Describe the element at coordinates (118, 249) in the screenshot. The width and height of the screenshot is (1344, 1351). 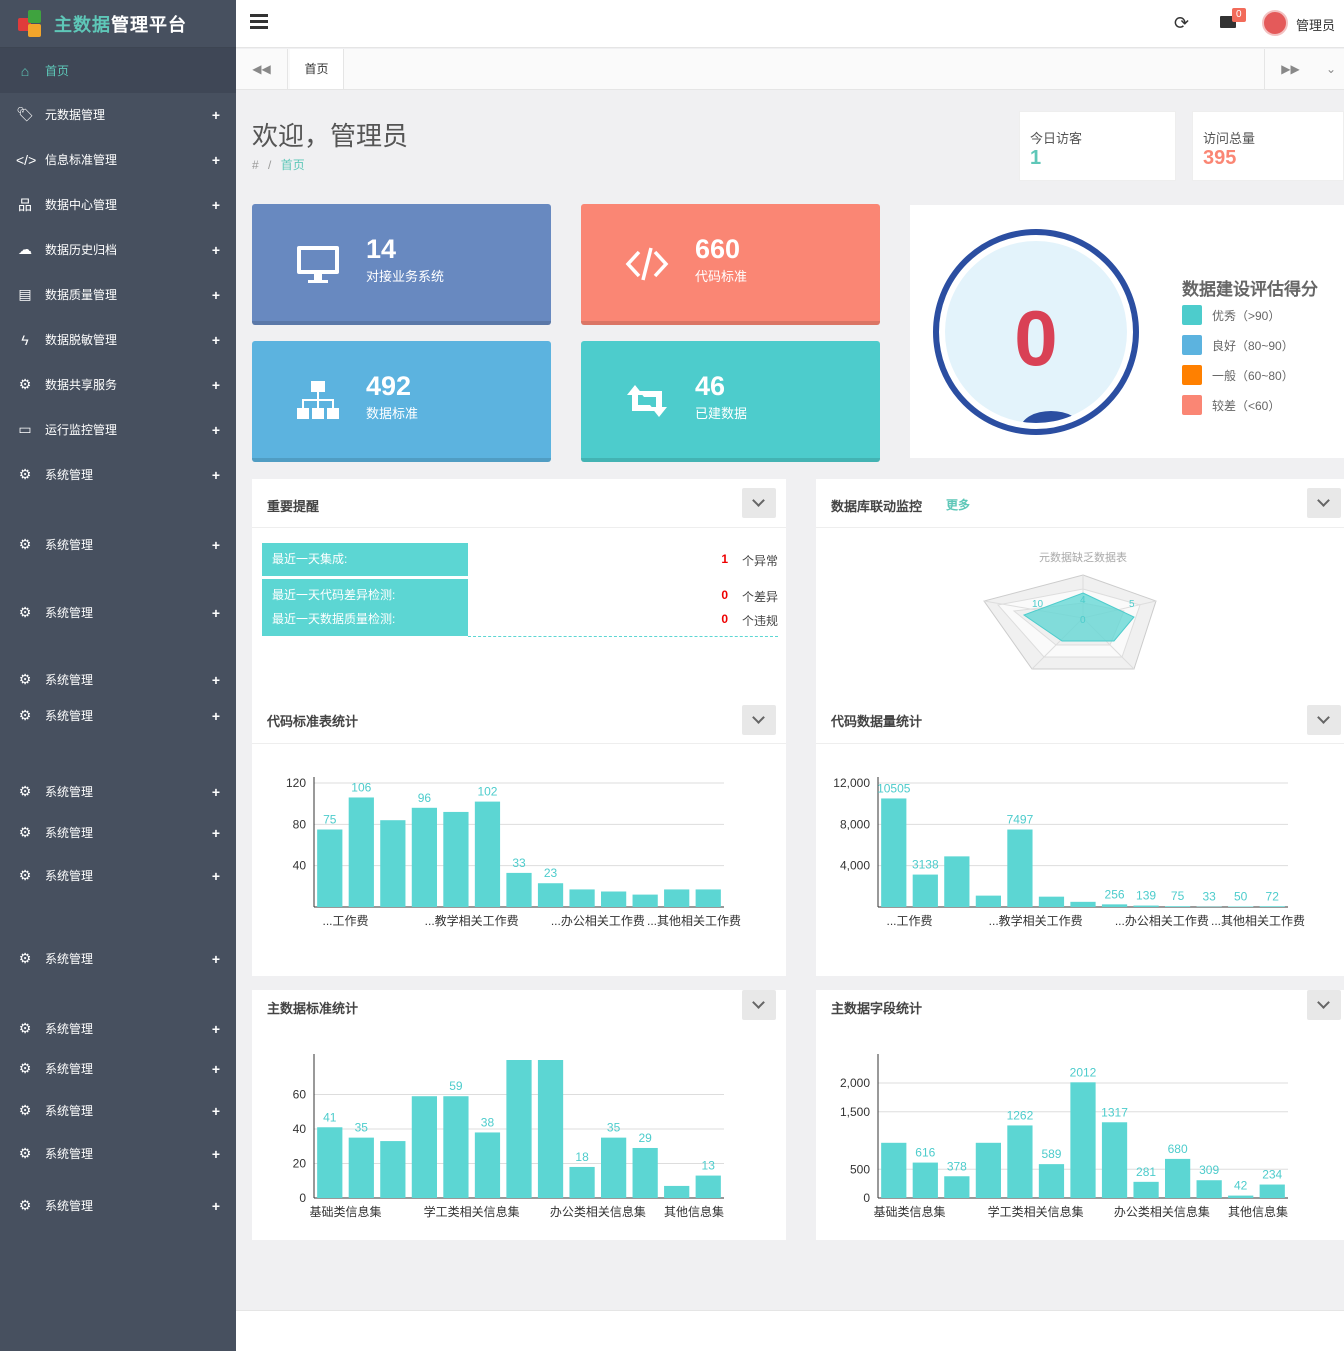
I see `sidebar-item: ☁ 数据历史归档 +` at that location.